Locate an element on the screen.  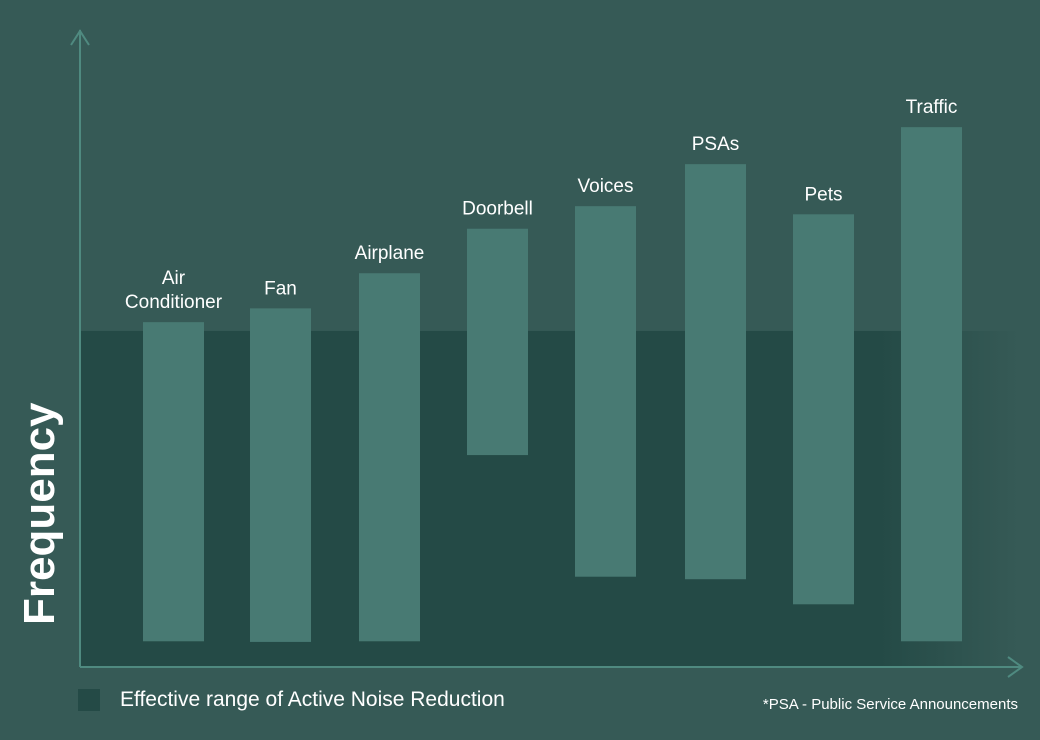
bar-fan is located at coordinates (280, 475).